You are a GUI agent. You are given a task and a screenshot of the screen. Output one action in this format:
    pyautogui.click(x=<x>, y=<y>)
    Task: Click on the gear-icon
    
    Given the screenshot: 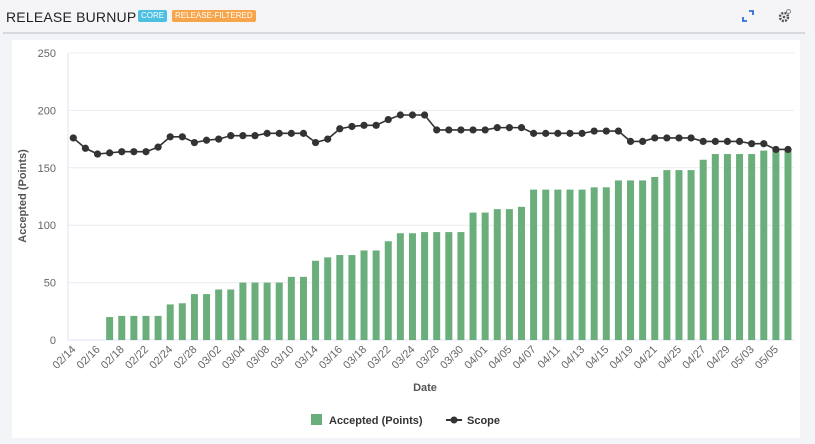 What is the action you would take?
    pyautogui.click(x=784, y=16)
    